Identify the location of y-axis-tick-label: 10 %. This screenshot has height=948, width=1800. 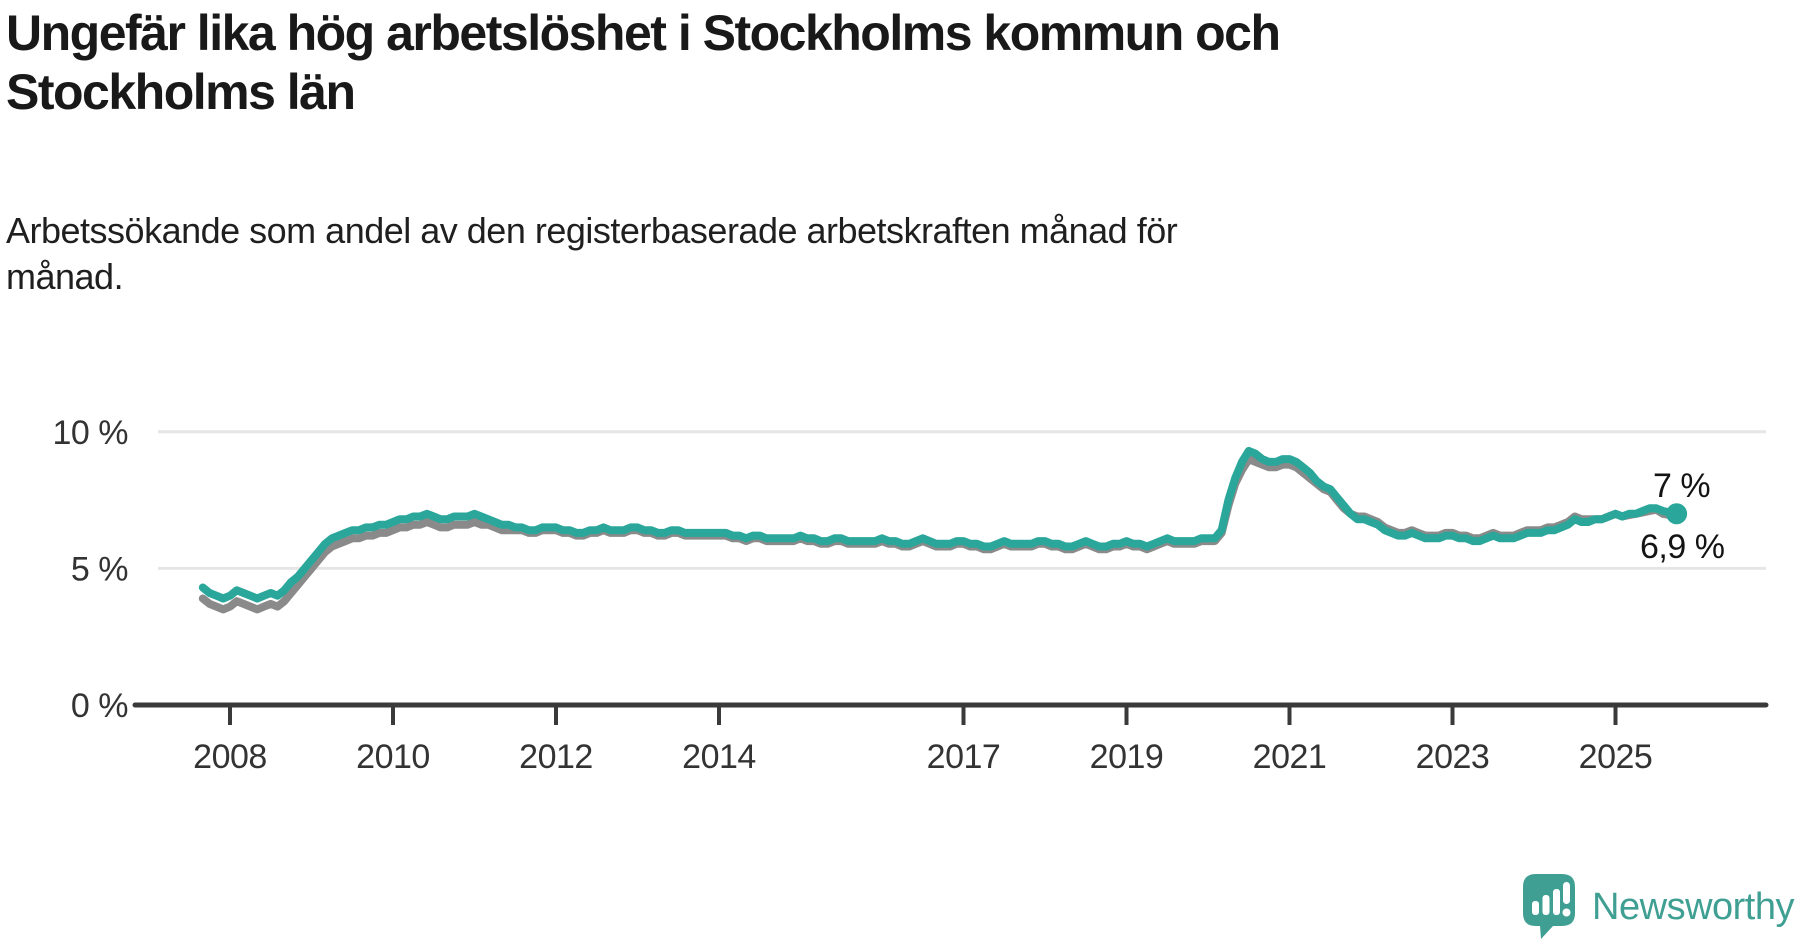
(91, 433).